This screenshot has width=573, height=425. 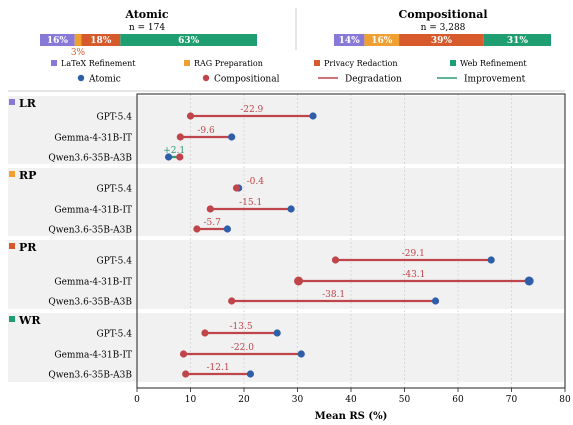 I want to click on x-tick-label: 0, so click(x=137, y=400).